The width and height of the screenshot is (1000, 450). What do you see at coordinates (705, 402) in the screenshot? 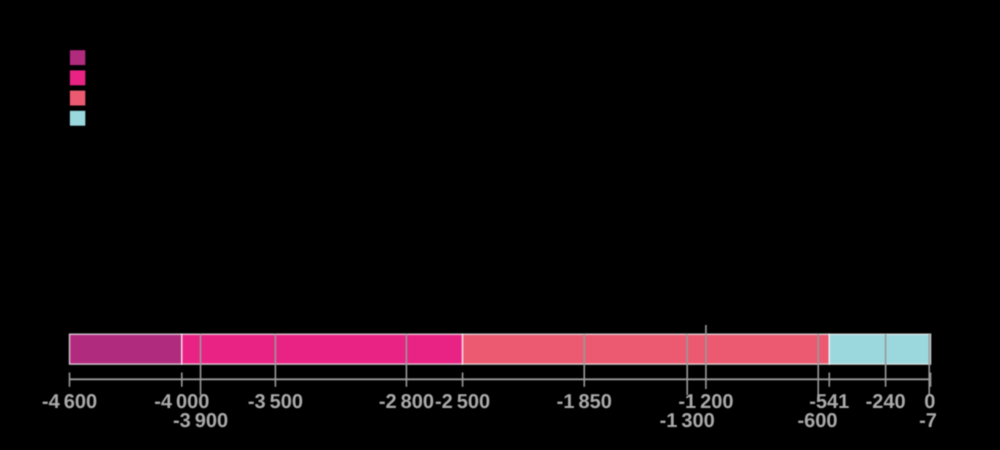
I see `svg-text: -1 200` at bounding box center [705, 402].